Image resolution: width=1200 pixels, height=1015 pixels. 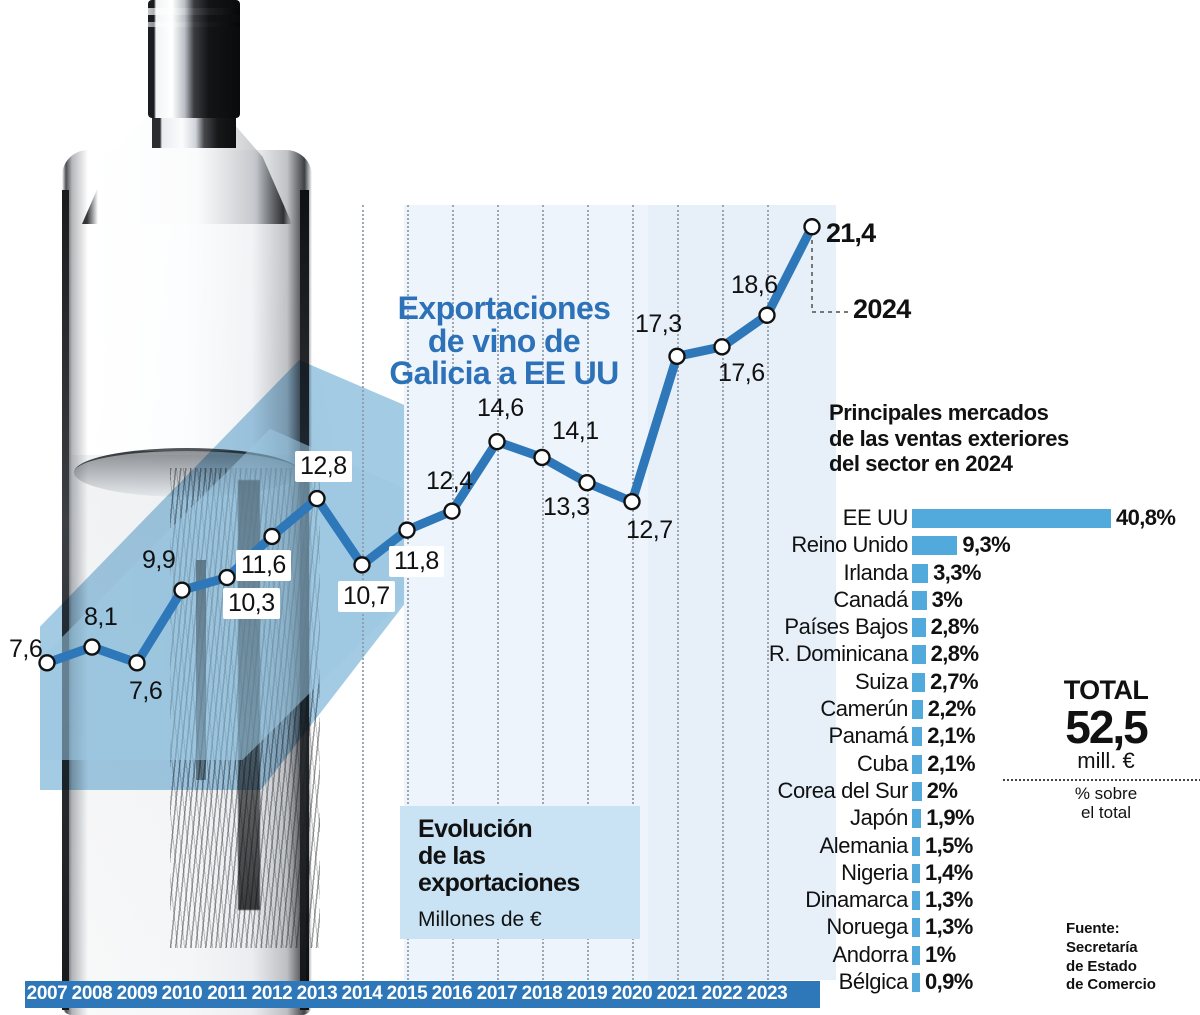 I want to click on x-axis-label-2014: 2014, so click(x=362, y=993).